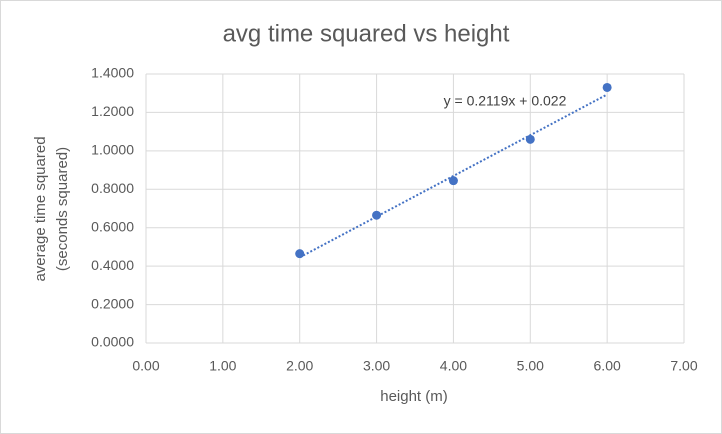 This screenshot has width=722, height=434. What do you see at coordinates (112, 73) in the screenshot?
I see `y-tick-label: 1.4000` at bounding box center [112, 73].